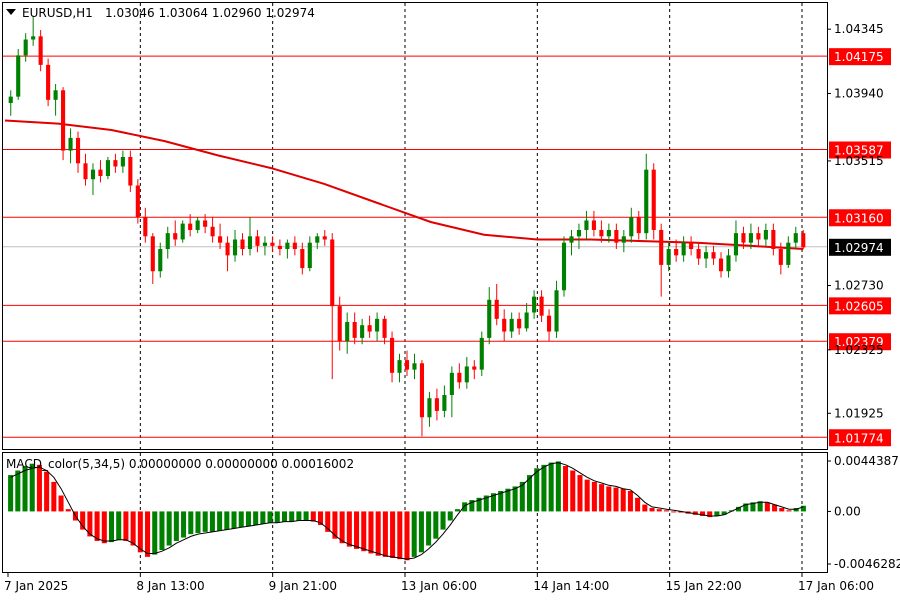 The height and width of the screenshot is (600, 900). I want to click on level-tag-label: 1.03587, so click(859, 150).